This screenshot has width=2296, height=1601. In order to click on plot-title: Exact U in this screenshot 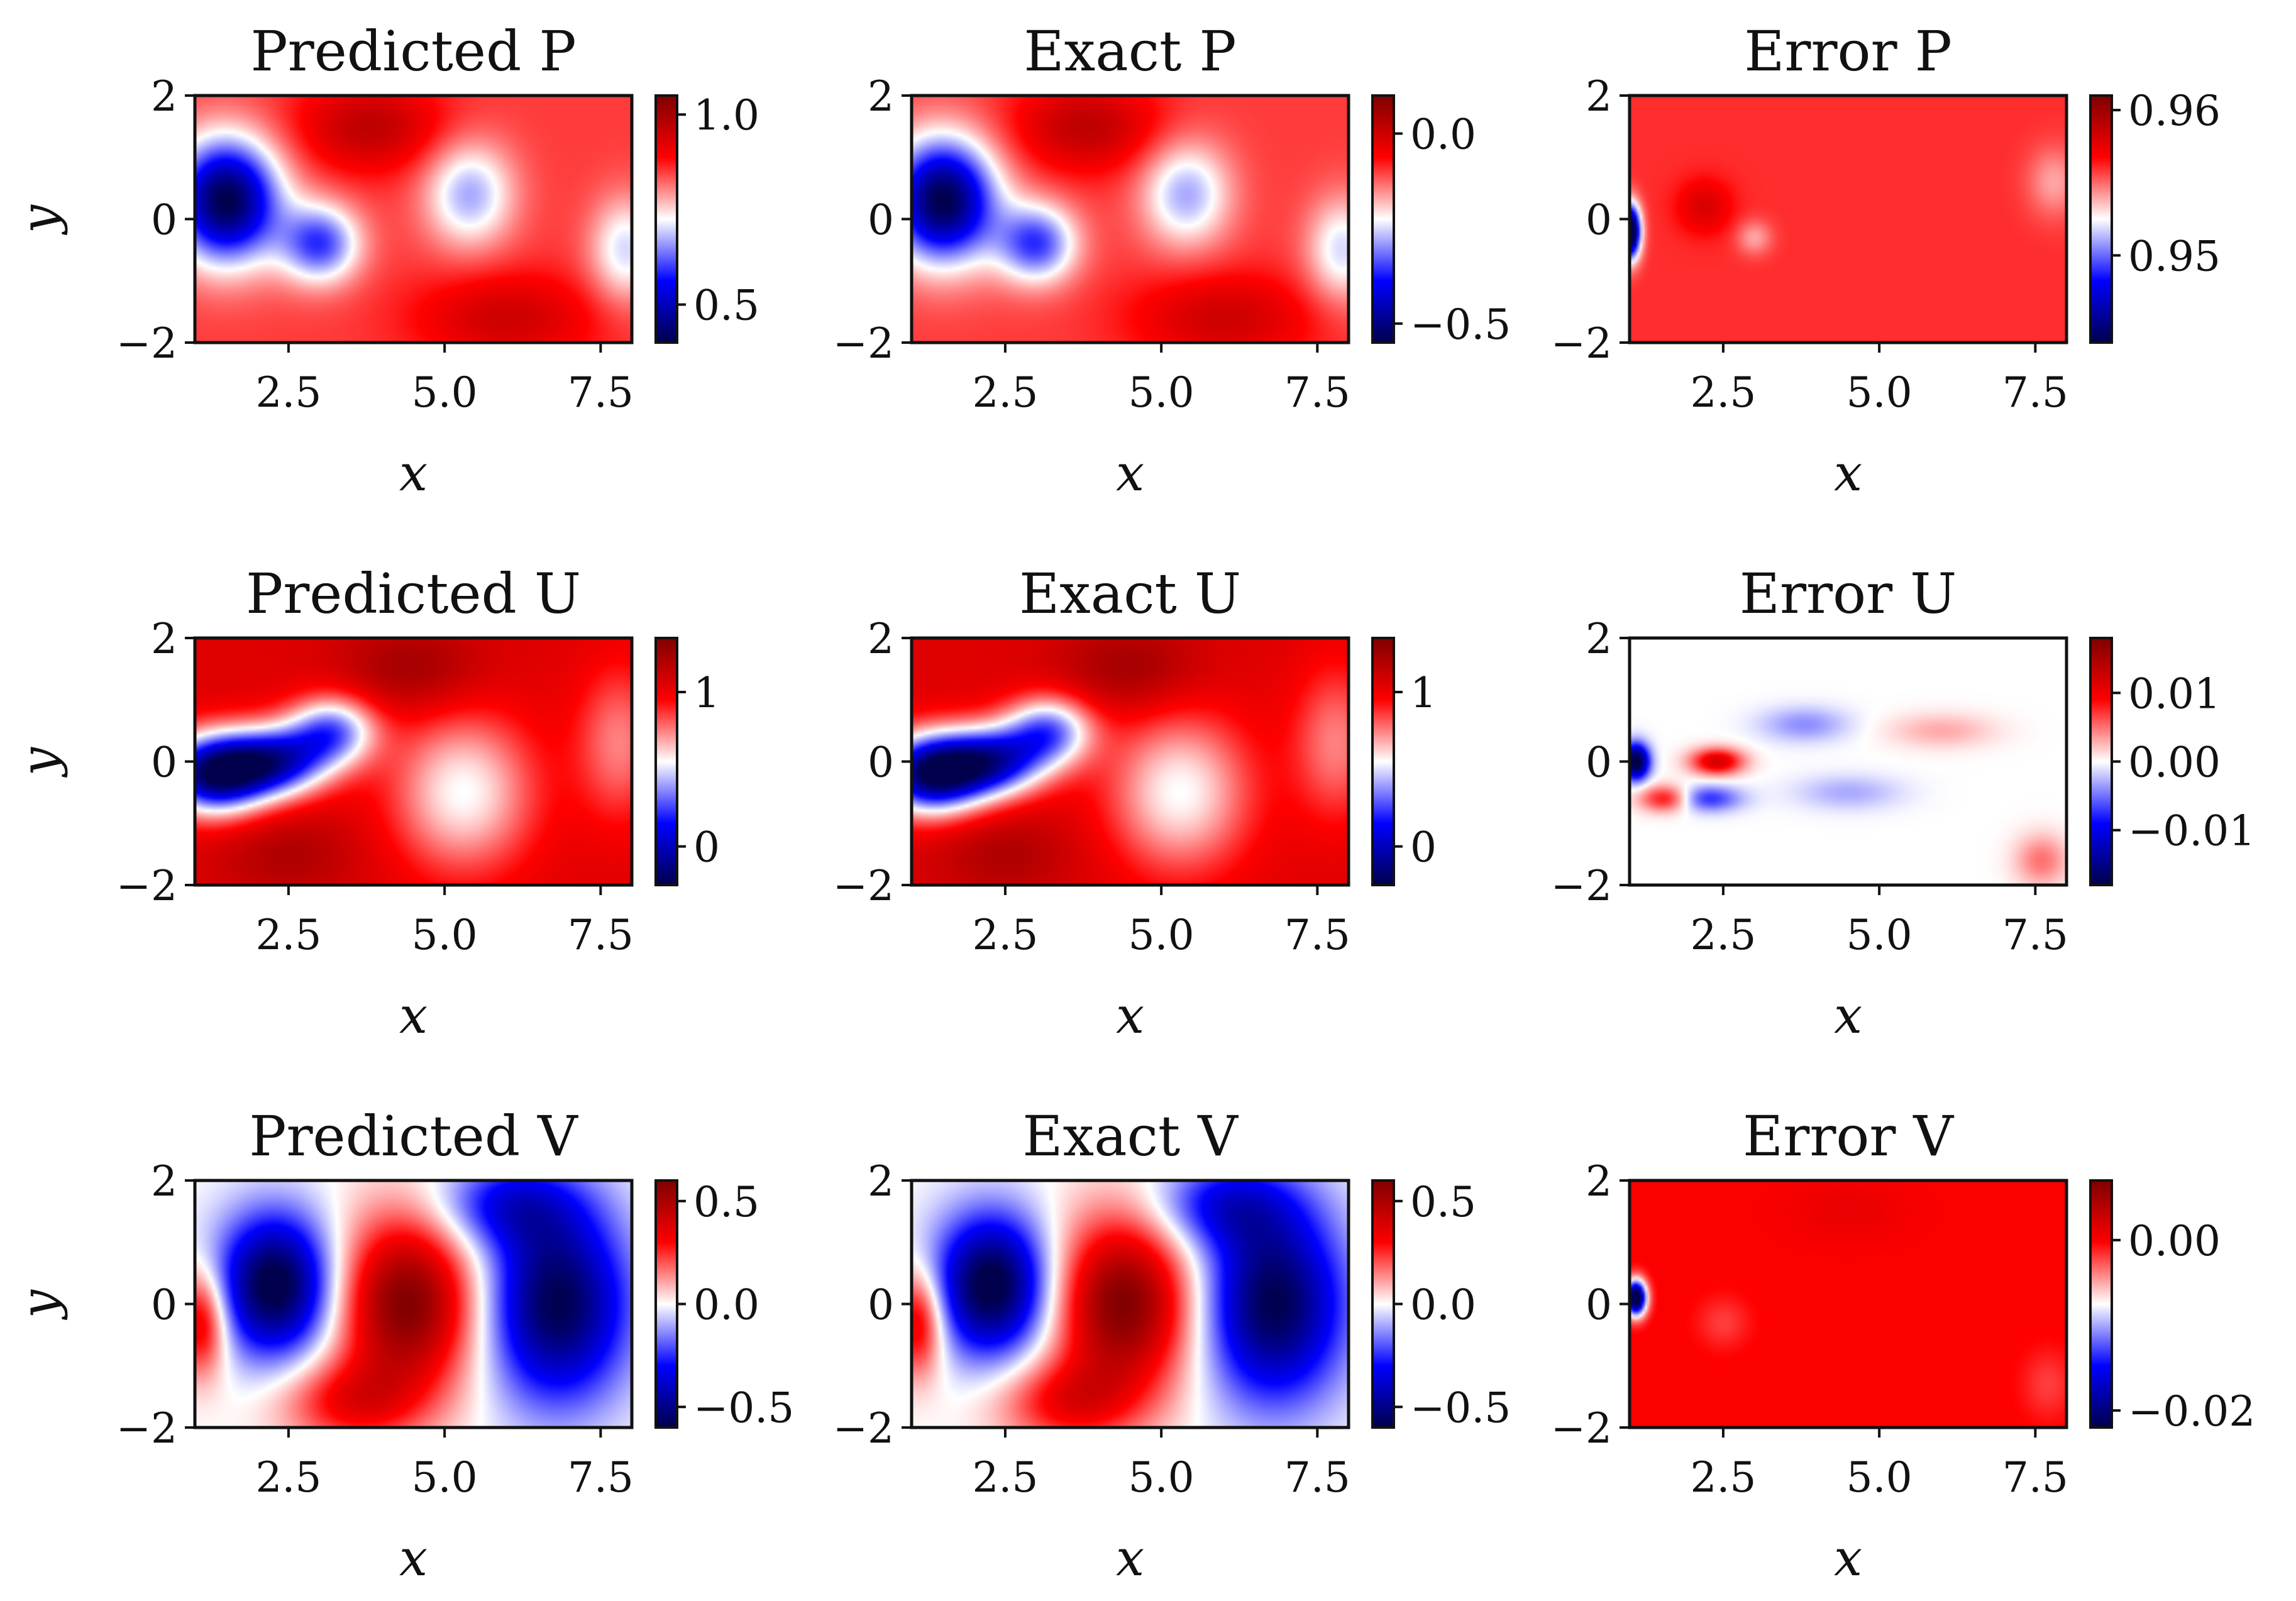, I will do `click(1130, 593)`.